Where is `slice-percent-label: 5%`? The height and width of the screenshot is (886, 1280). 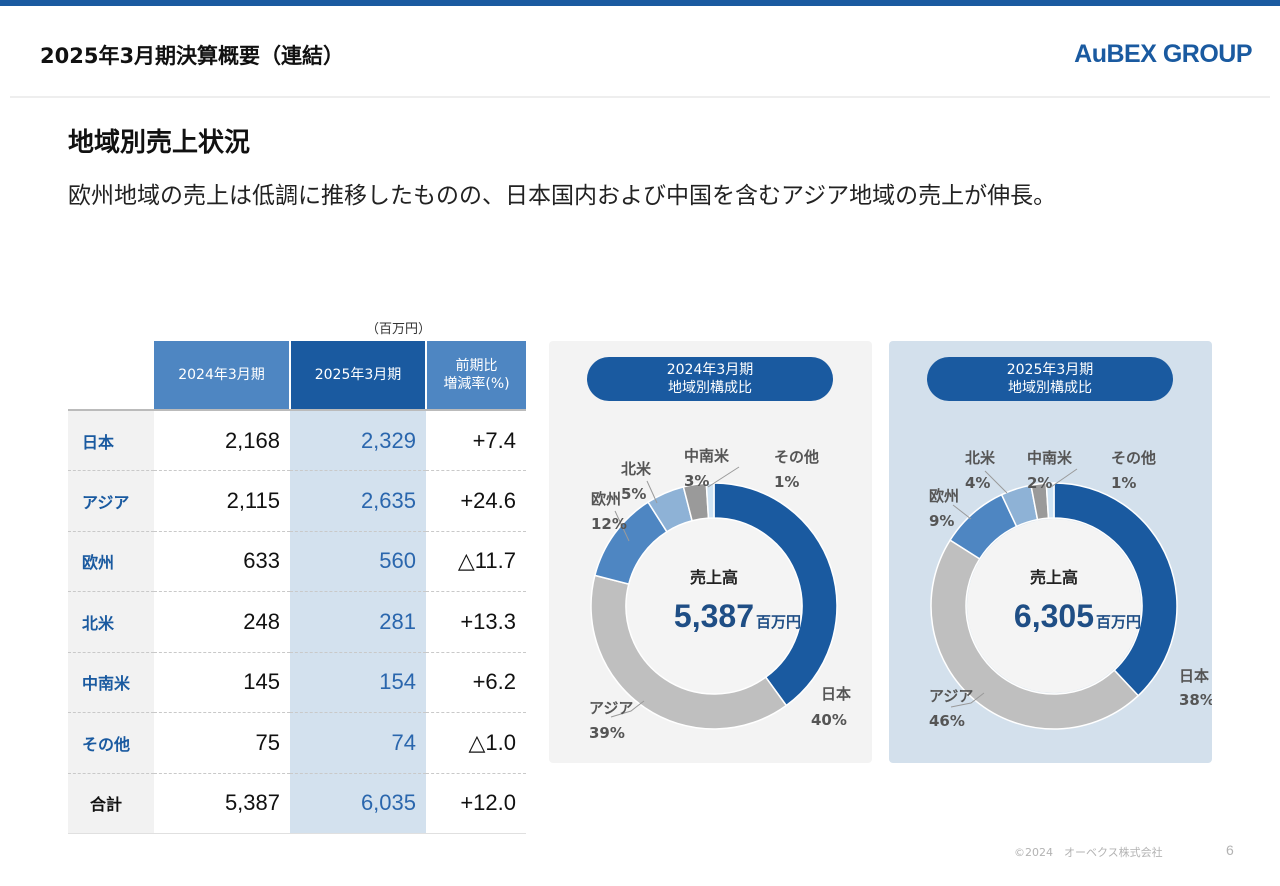
slice-percent-label: 5% is located at coordinates (633, 494).